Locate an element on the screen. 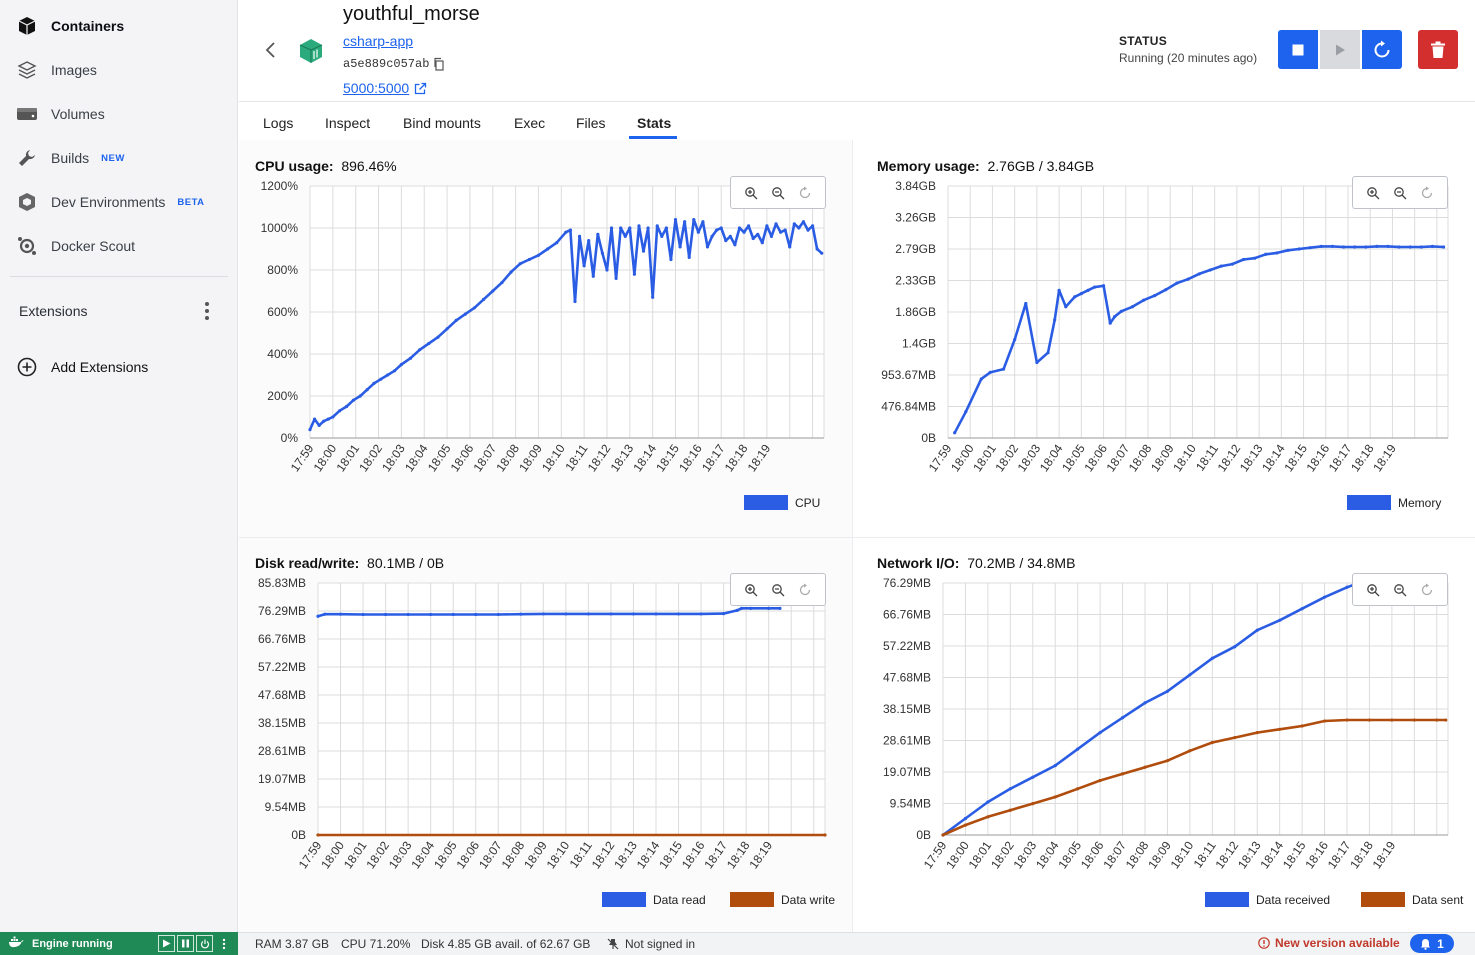 The image size is (1475, 955). add-extensions-button: Add Extensions is located at coordinates (82, 367).